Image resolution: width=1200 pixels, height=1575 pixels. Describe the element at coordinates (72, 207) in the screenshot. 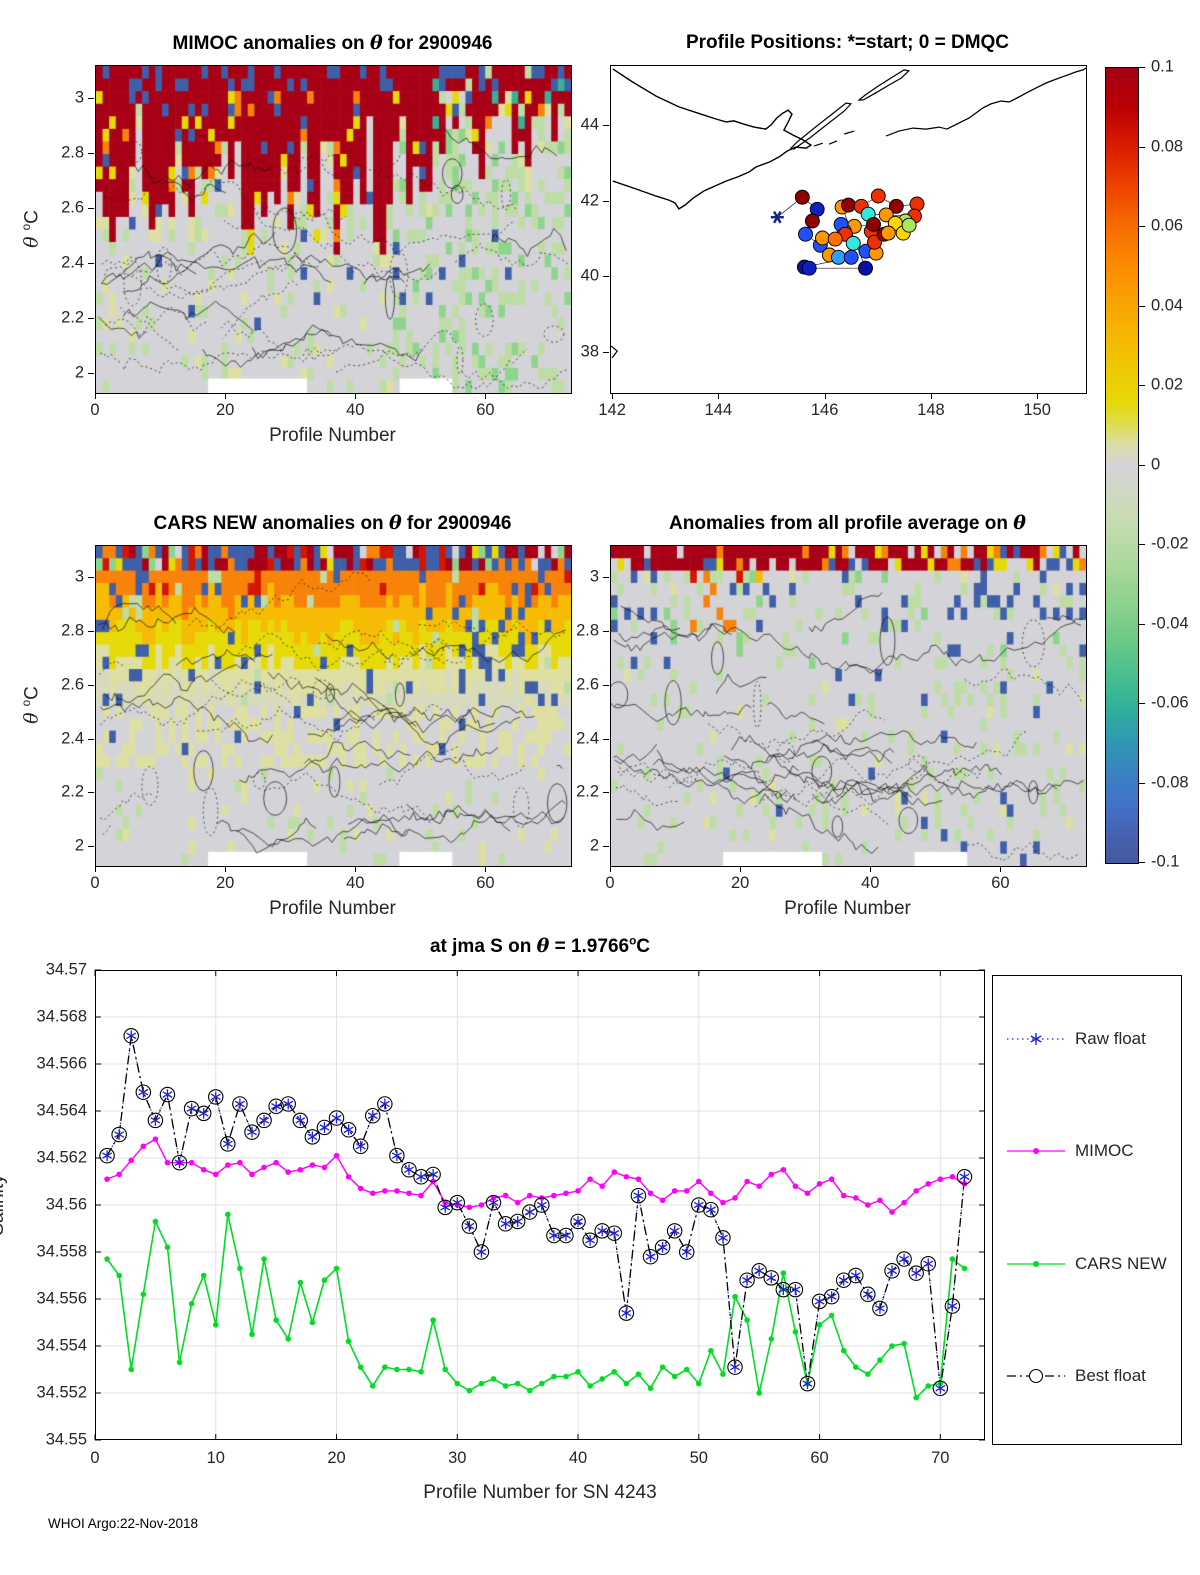

I see `y-tick-label: 2.6` at that location.